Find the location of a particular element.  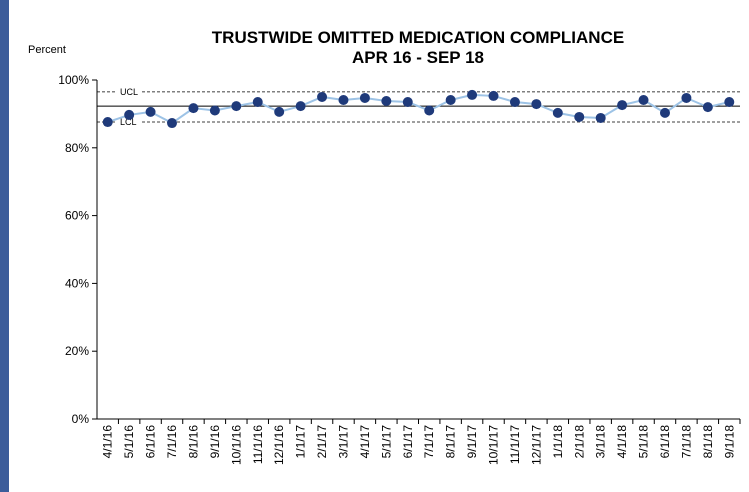

x-tick-label: 6/1/18 is located at coordinates (665, 442).